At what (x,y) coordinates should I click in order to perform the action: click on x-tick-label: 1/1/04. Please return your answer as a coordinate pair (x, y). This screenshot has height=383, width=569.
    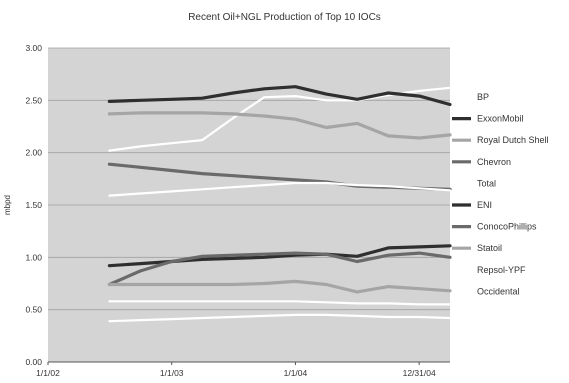
    Looking at the image, I should click on (296, 373).